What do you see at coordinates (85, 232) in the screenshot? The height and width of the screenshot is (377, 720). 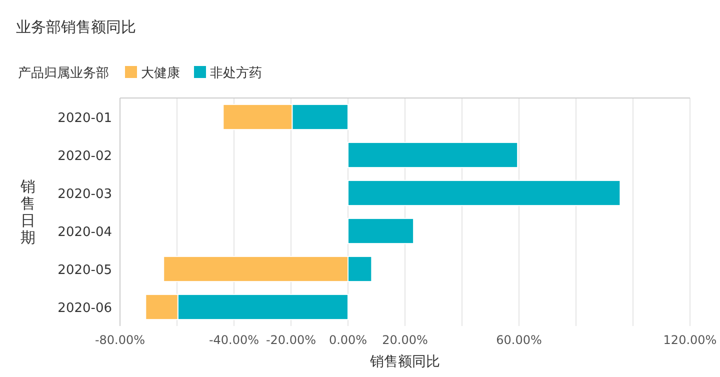 I see `y-tick-label: 2020-04` at bounding box center [85, 232].